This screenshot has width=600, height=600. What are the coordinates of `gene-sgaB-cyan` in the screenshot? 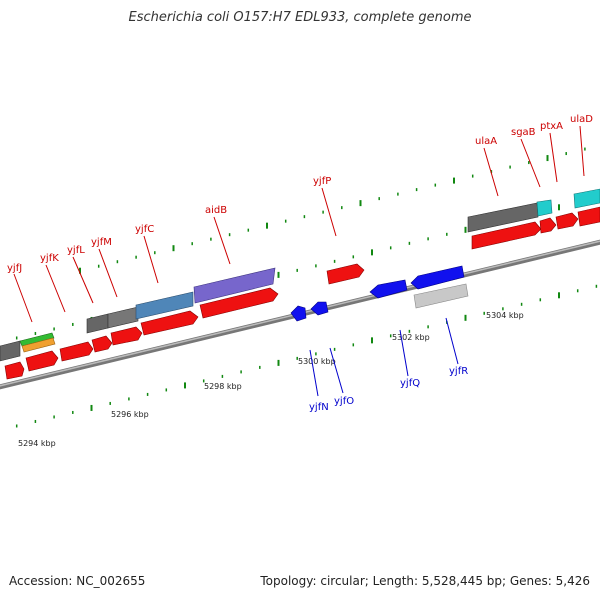 It's located at (544, 208).